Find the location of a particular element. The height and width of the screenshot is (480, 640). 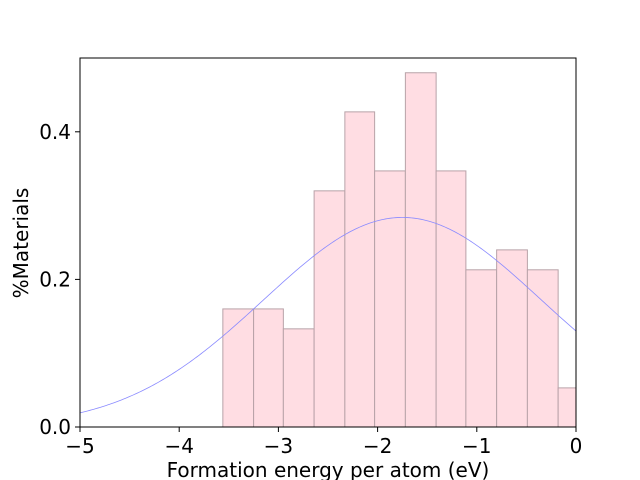

x-tick-label: −3 is located at coordinates (278, 446).